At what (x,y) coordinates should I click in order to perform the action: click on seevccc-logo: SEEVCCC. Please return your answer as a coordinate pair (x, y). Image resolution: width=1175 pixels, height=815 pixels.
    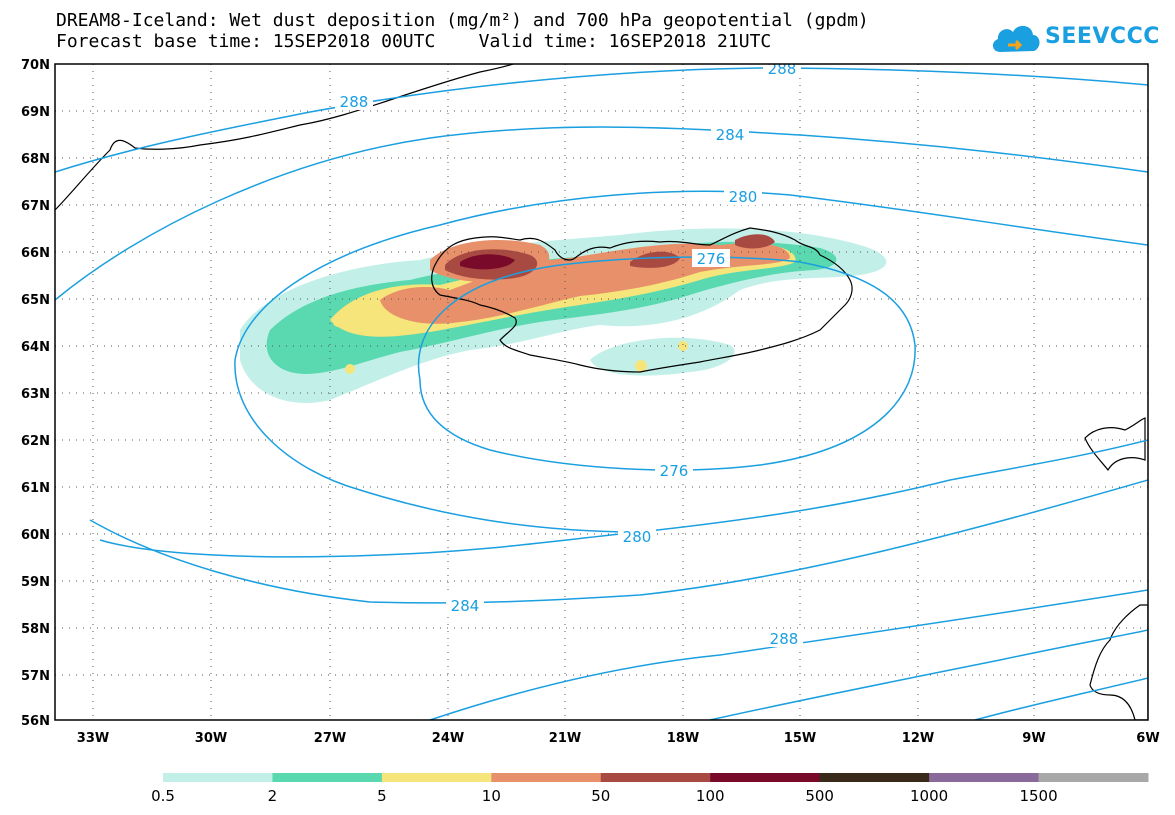
    Looking at the image, I should click on (1074, 38).